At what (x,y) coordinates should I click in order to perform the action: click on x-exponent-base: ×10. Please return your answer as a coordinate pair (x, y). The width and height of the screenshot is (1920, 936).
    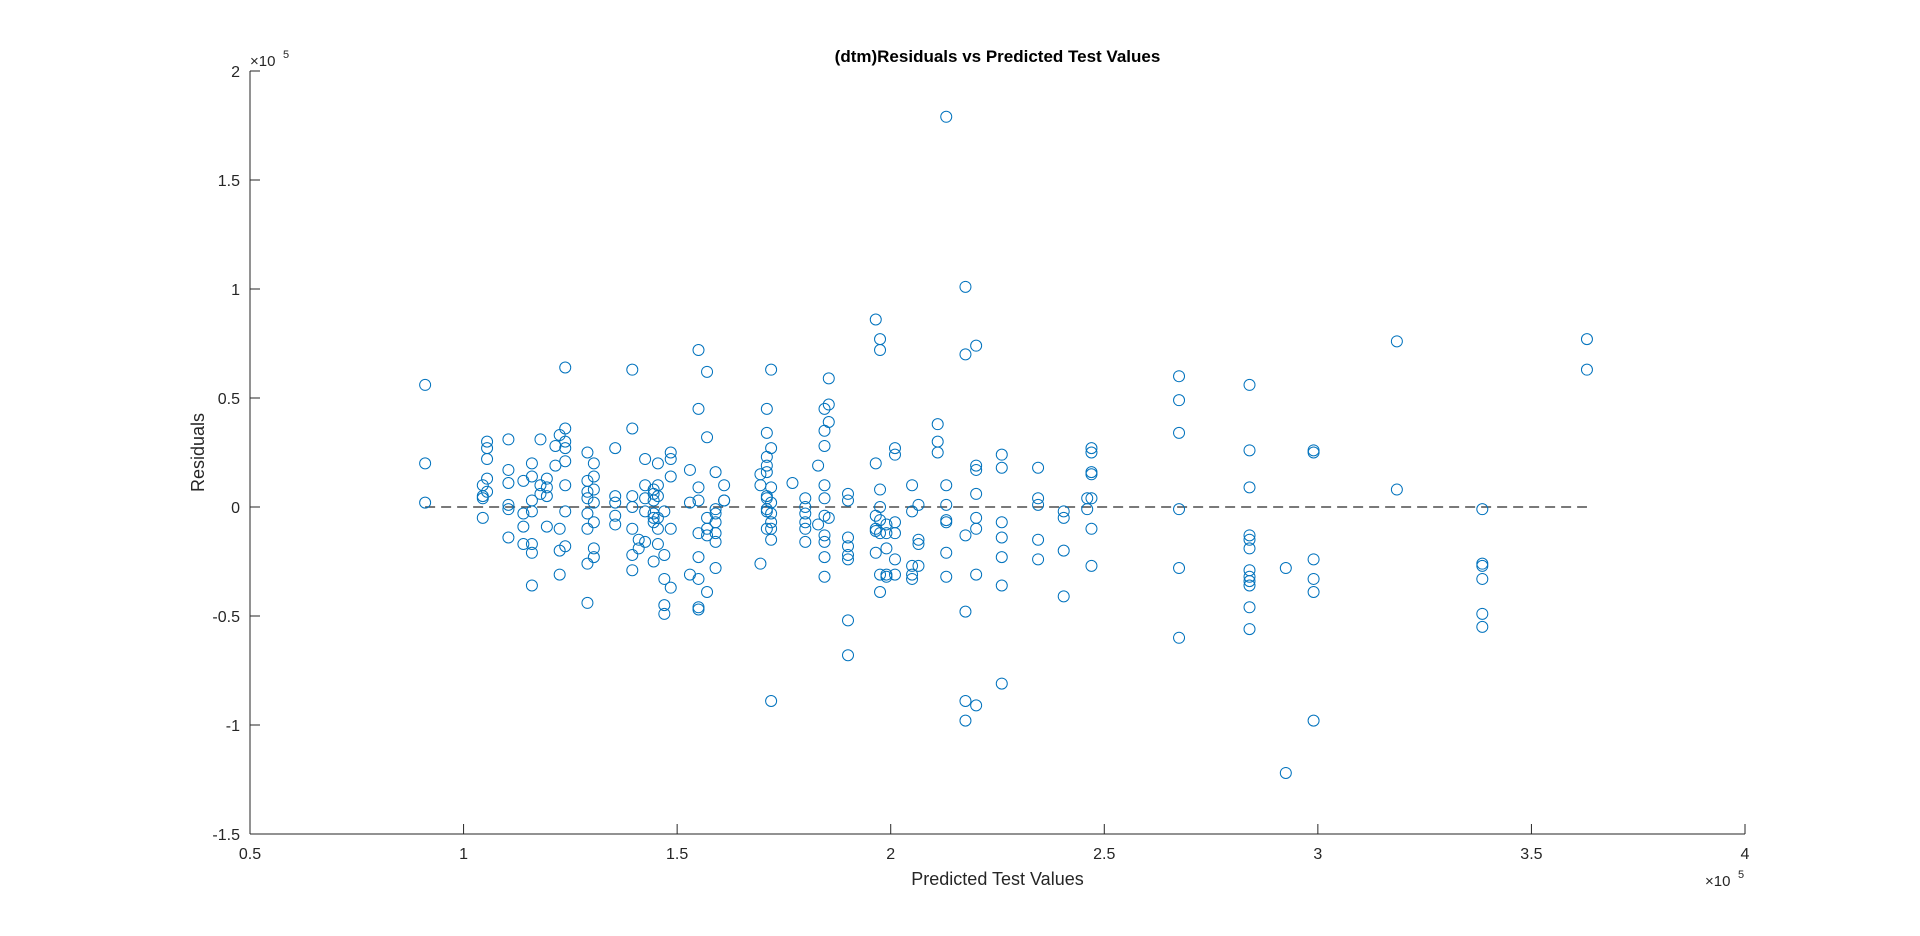
    Looking at the image, I should click on (1717, 881).